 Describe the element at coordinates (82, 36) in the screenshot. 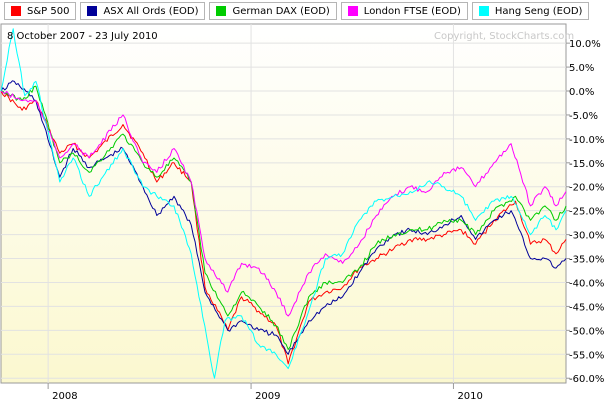

I see `date-range: 8 October 2007 - 23 July 2010` at that location.